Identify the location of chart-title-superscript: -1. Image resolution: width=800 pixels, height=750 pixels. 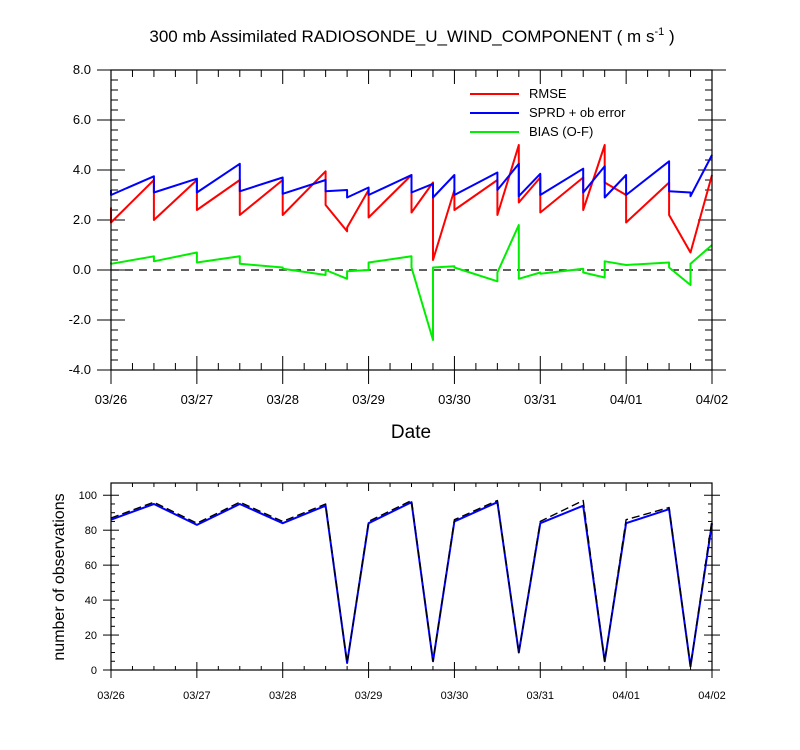
(659, 32).